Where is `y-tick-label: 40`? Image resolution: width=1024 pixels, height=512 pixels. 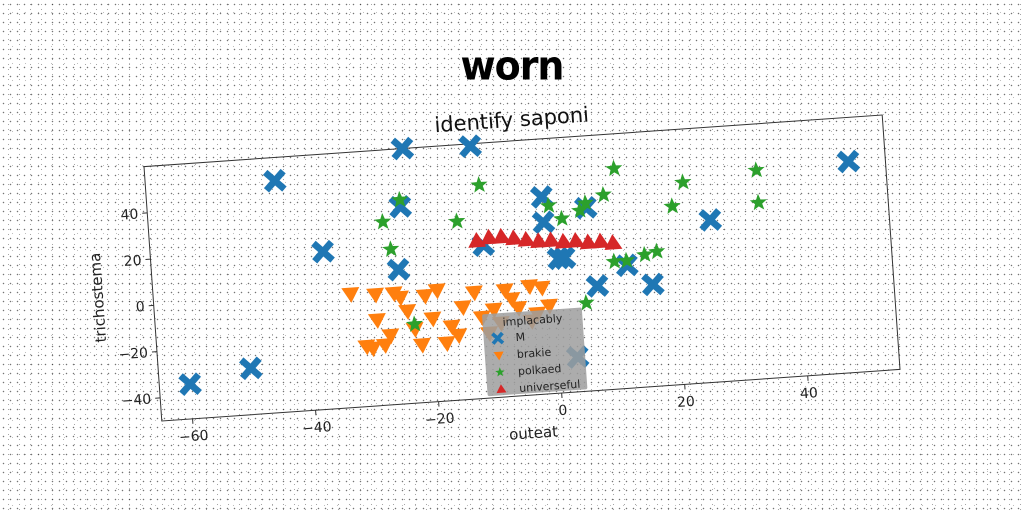 y-tick-label: 40 is located at coordinates (129, 215).